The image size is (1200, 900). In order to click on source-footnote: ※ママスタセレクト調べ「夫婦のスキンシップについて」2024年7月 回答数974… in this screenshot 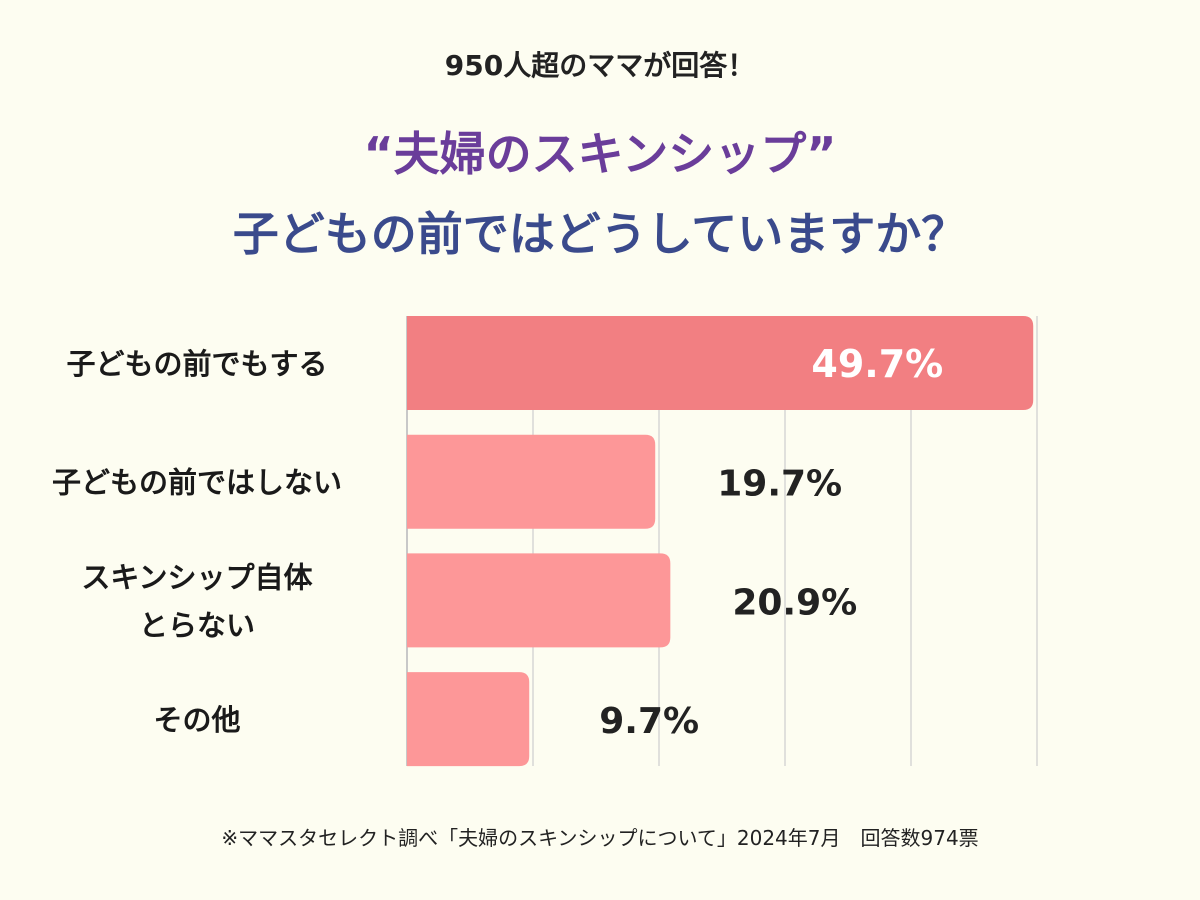, I will do `click(600, 838)`.